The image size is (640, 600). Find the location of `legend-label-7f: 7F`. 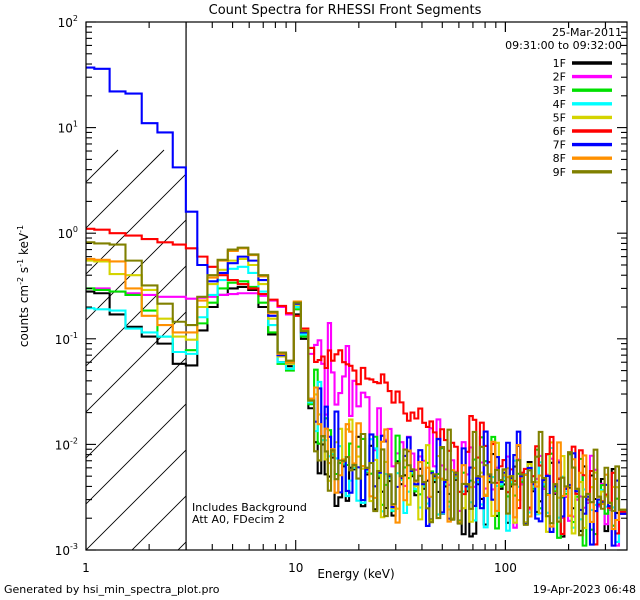

legend-label-7f: 7F is located at coordinates (559, 145).